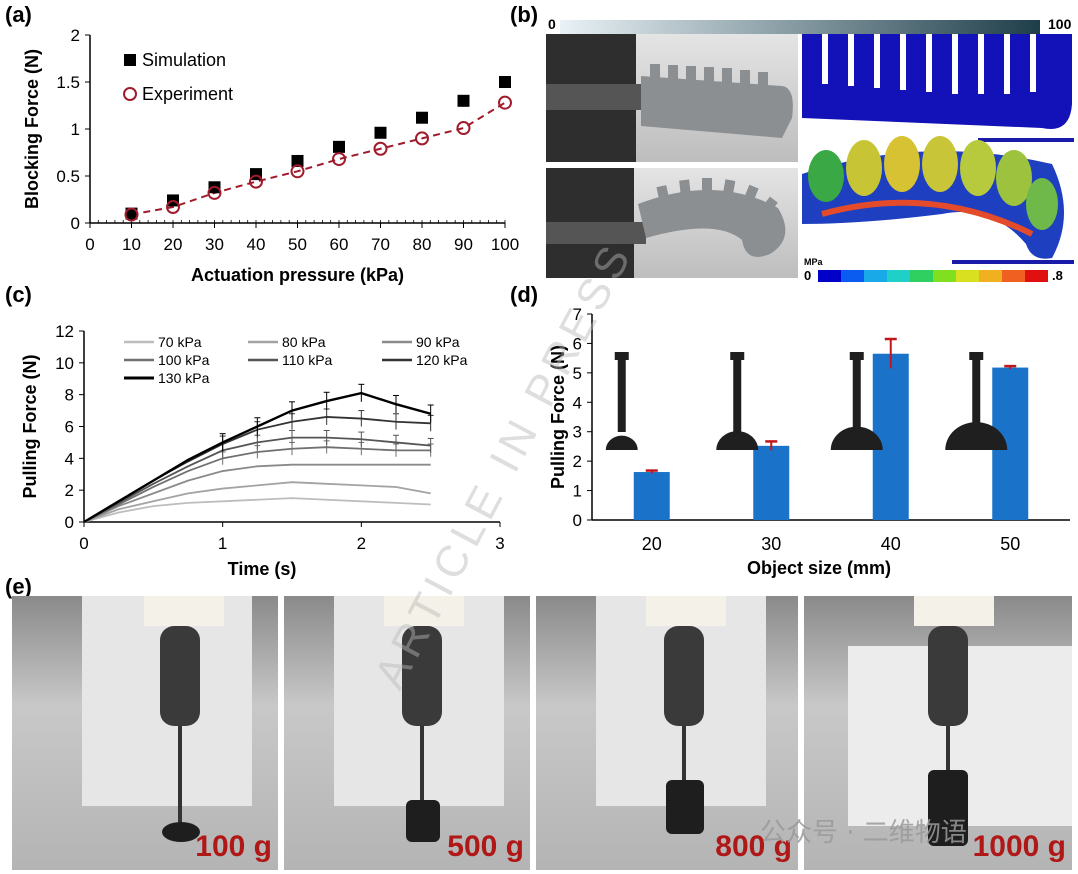 This screenshot has height=874, width=1078. What do you see at coordinates (131, 244) in the screenshot?
I see `x-tick-label: 10` at bounding box center [131, 244].